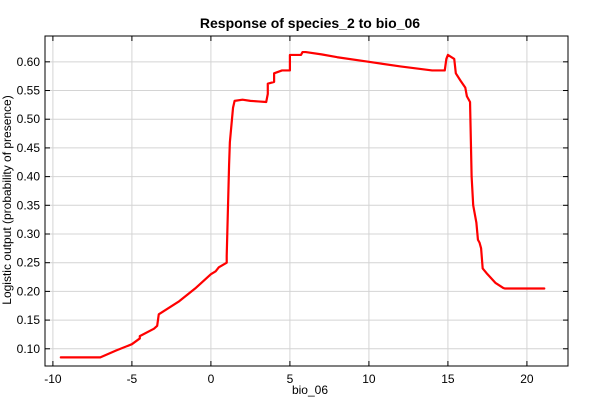  Describe the element at coordinates (29, 119) in the screenshot. I see `y-tick-label: 0.50` at that location.